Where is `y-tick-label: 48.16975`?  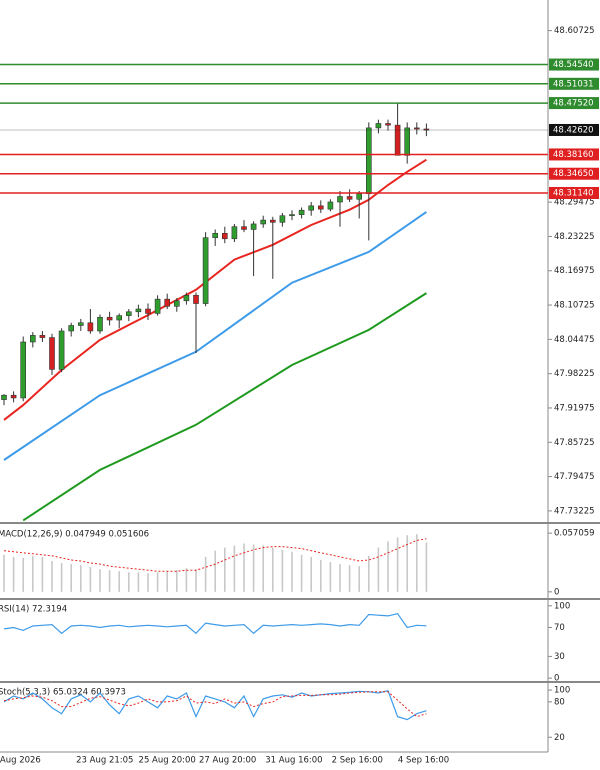
y-tick-label: 48.16975 is located at coordinates (574, 271).